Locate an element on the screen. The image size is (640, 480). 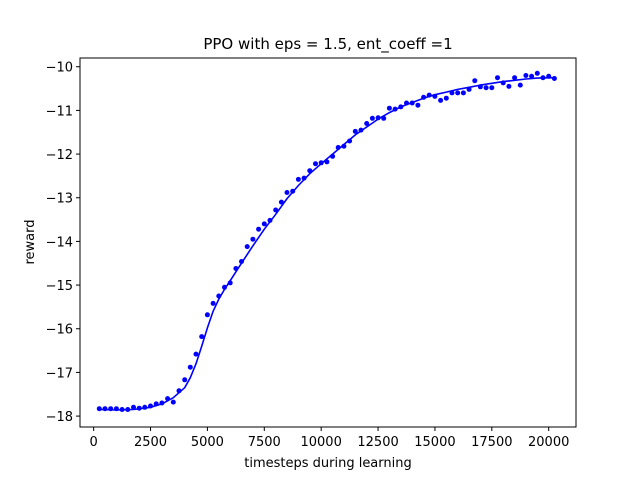
x-tick-label: 12500 is located at coordinates (377, 442).